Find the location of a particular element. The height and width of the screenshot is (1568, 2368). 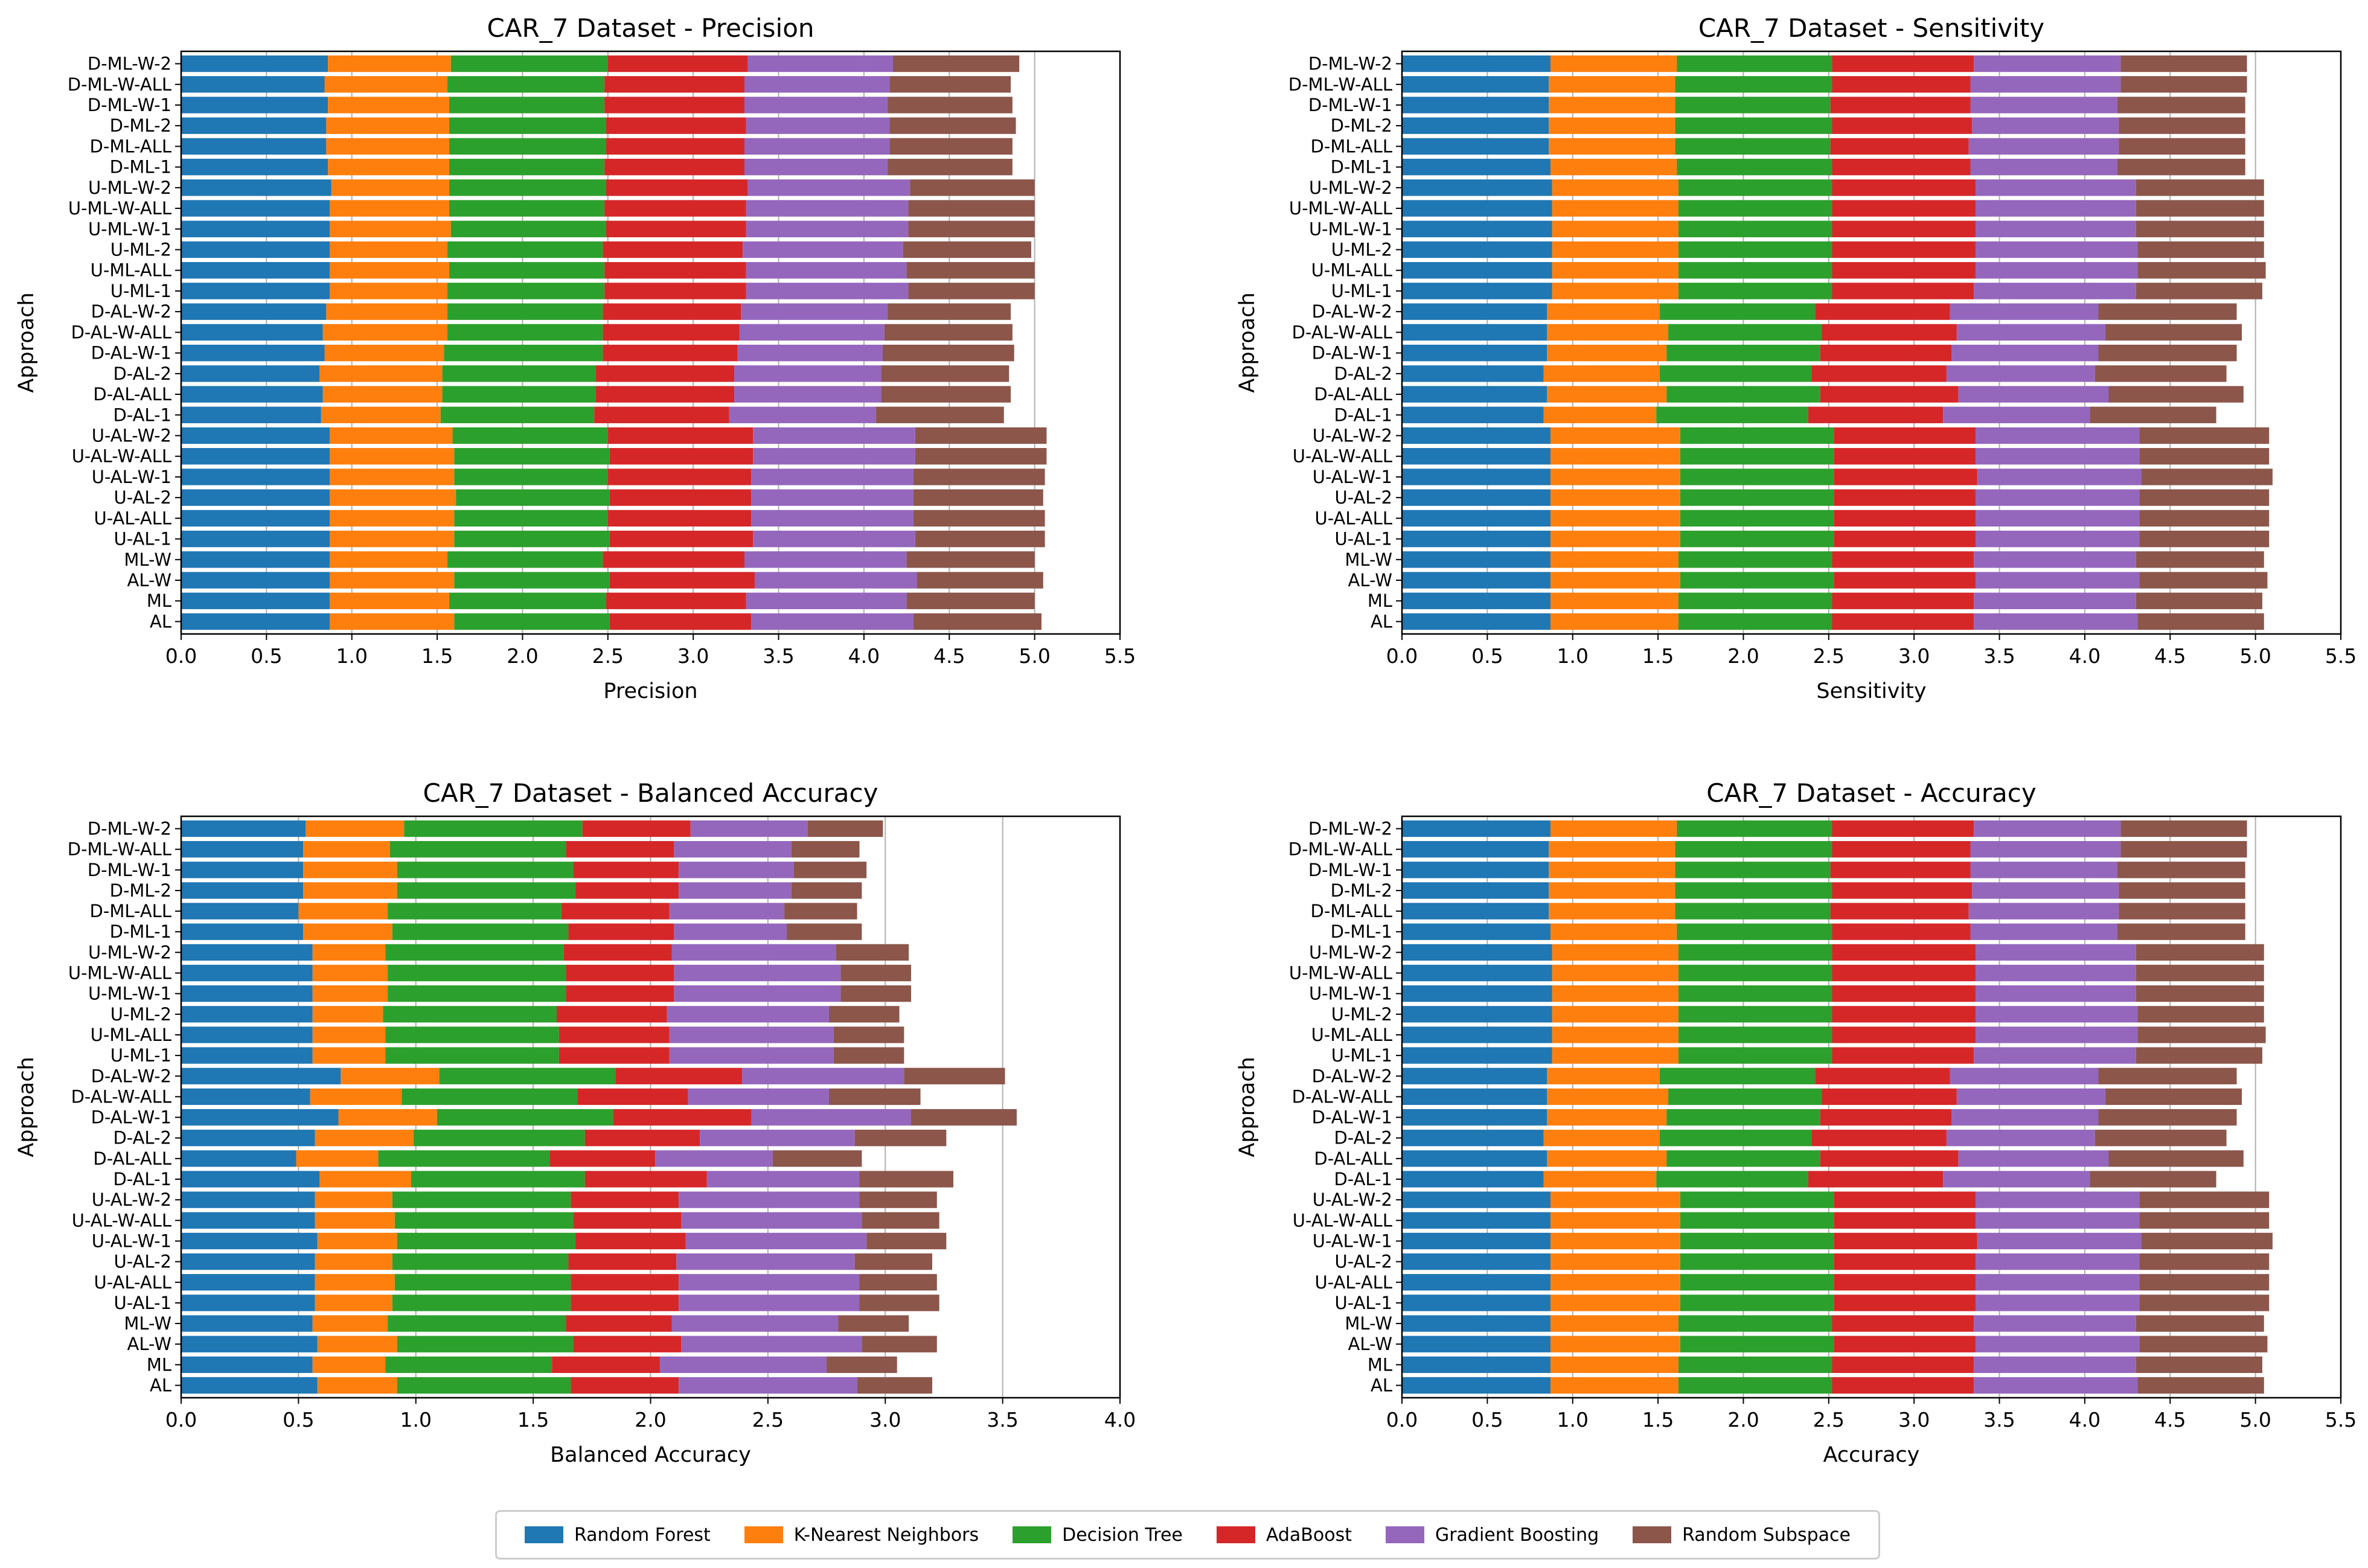

bar-random-subspace-ml-w is located at coordinates (2200, 1323).